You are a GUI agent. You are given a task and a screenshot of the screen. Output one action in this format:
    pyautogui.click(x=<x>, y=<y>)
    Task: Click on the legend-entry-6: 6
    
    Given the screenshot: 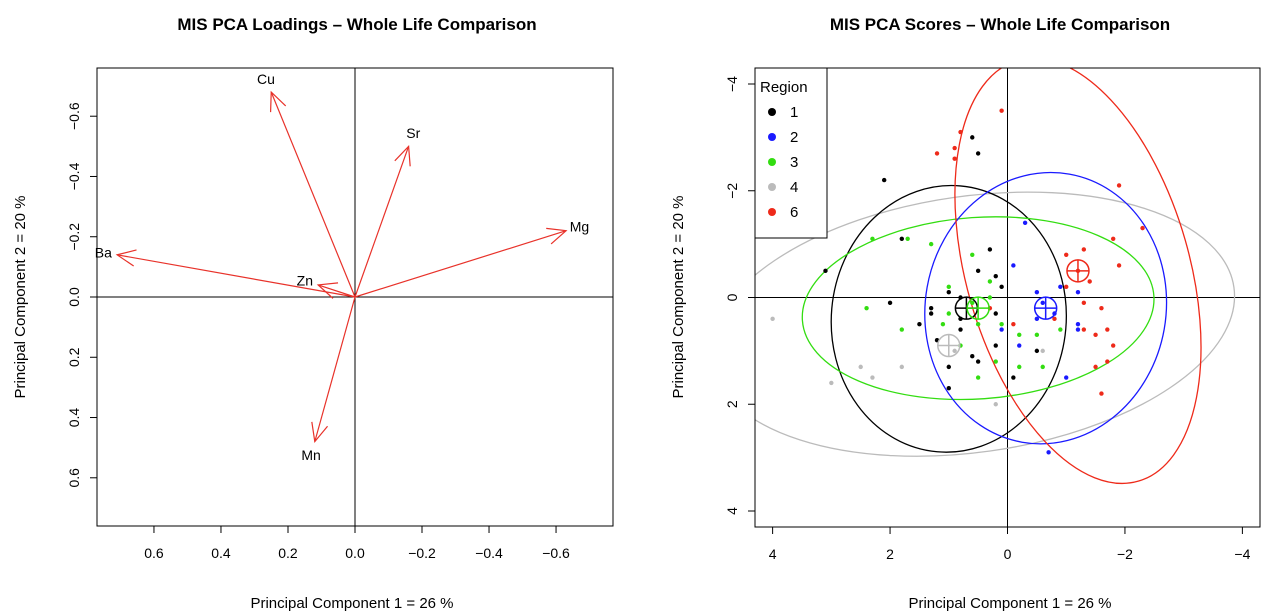 What is the action you would take?
    pyautogui.click(x=783, y=212)
    